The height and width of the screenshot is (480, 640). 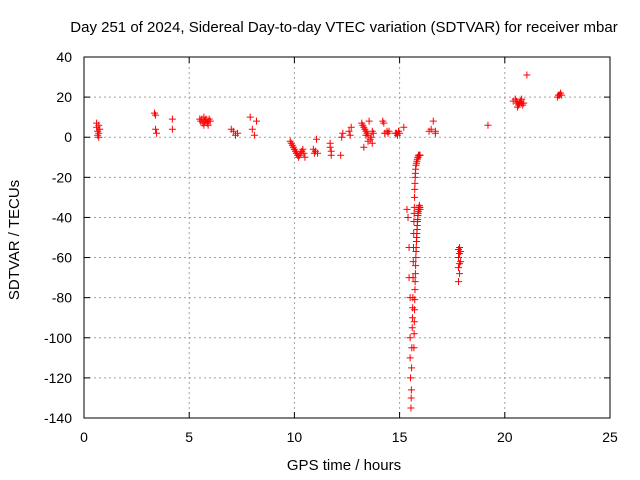 I want to click on y-tick-label: 40, so click(x=64, y=57).